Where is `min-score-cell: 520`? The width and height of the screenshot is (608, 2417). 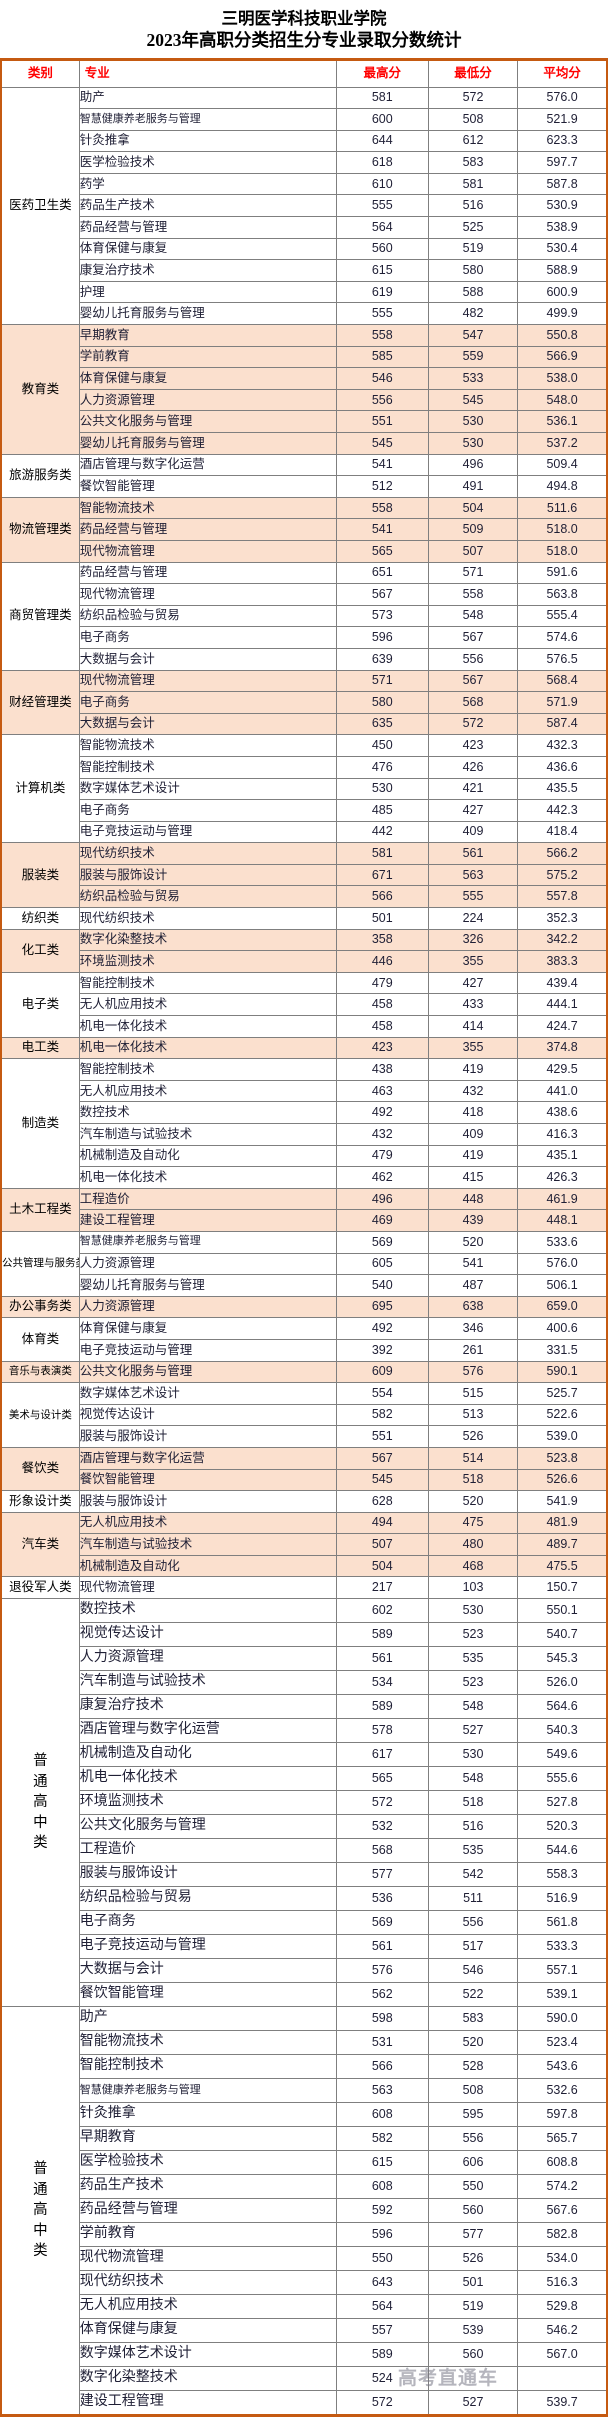
min-score-cell: 520 is located at coordinates (472, 1242).